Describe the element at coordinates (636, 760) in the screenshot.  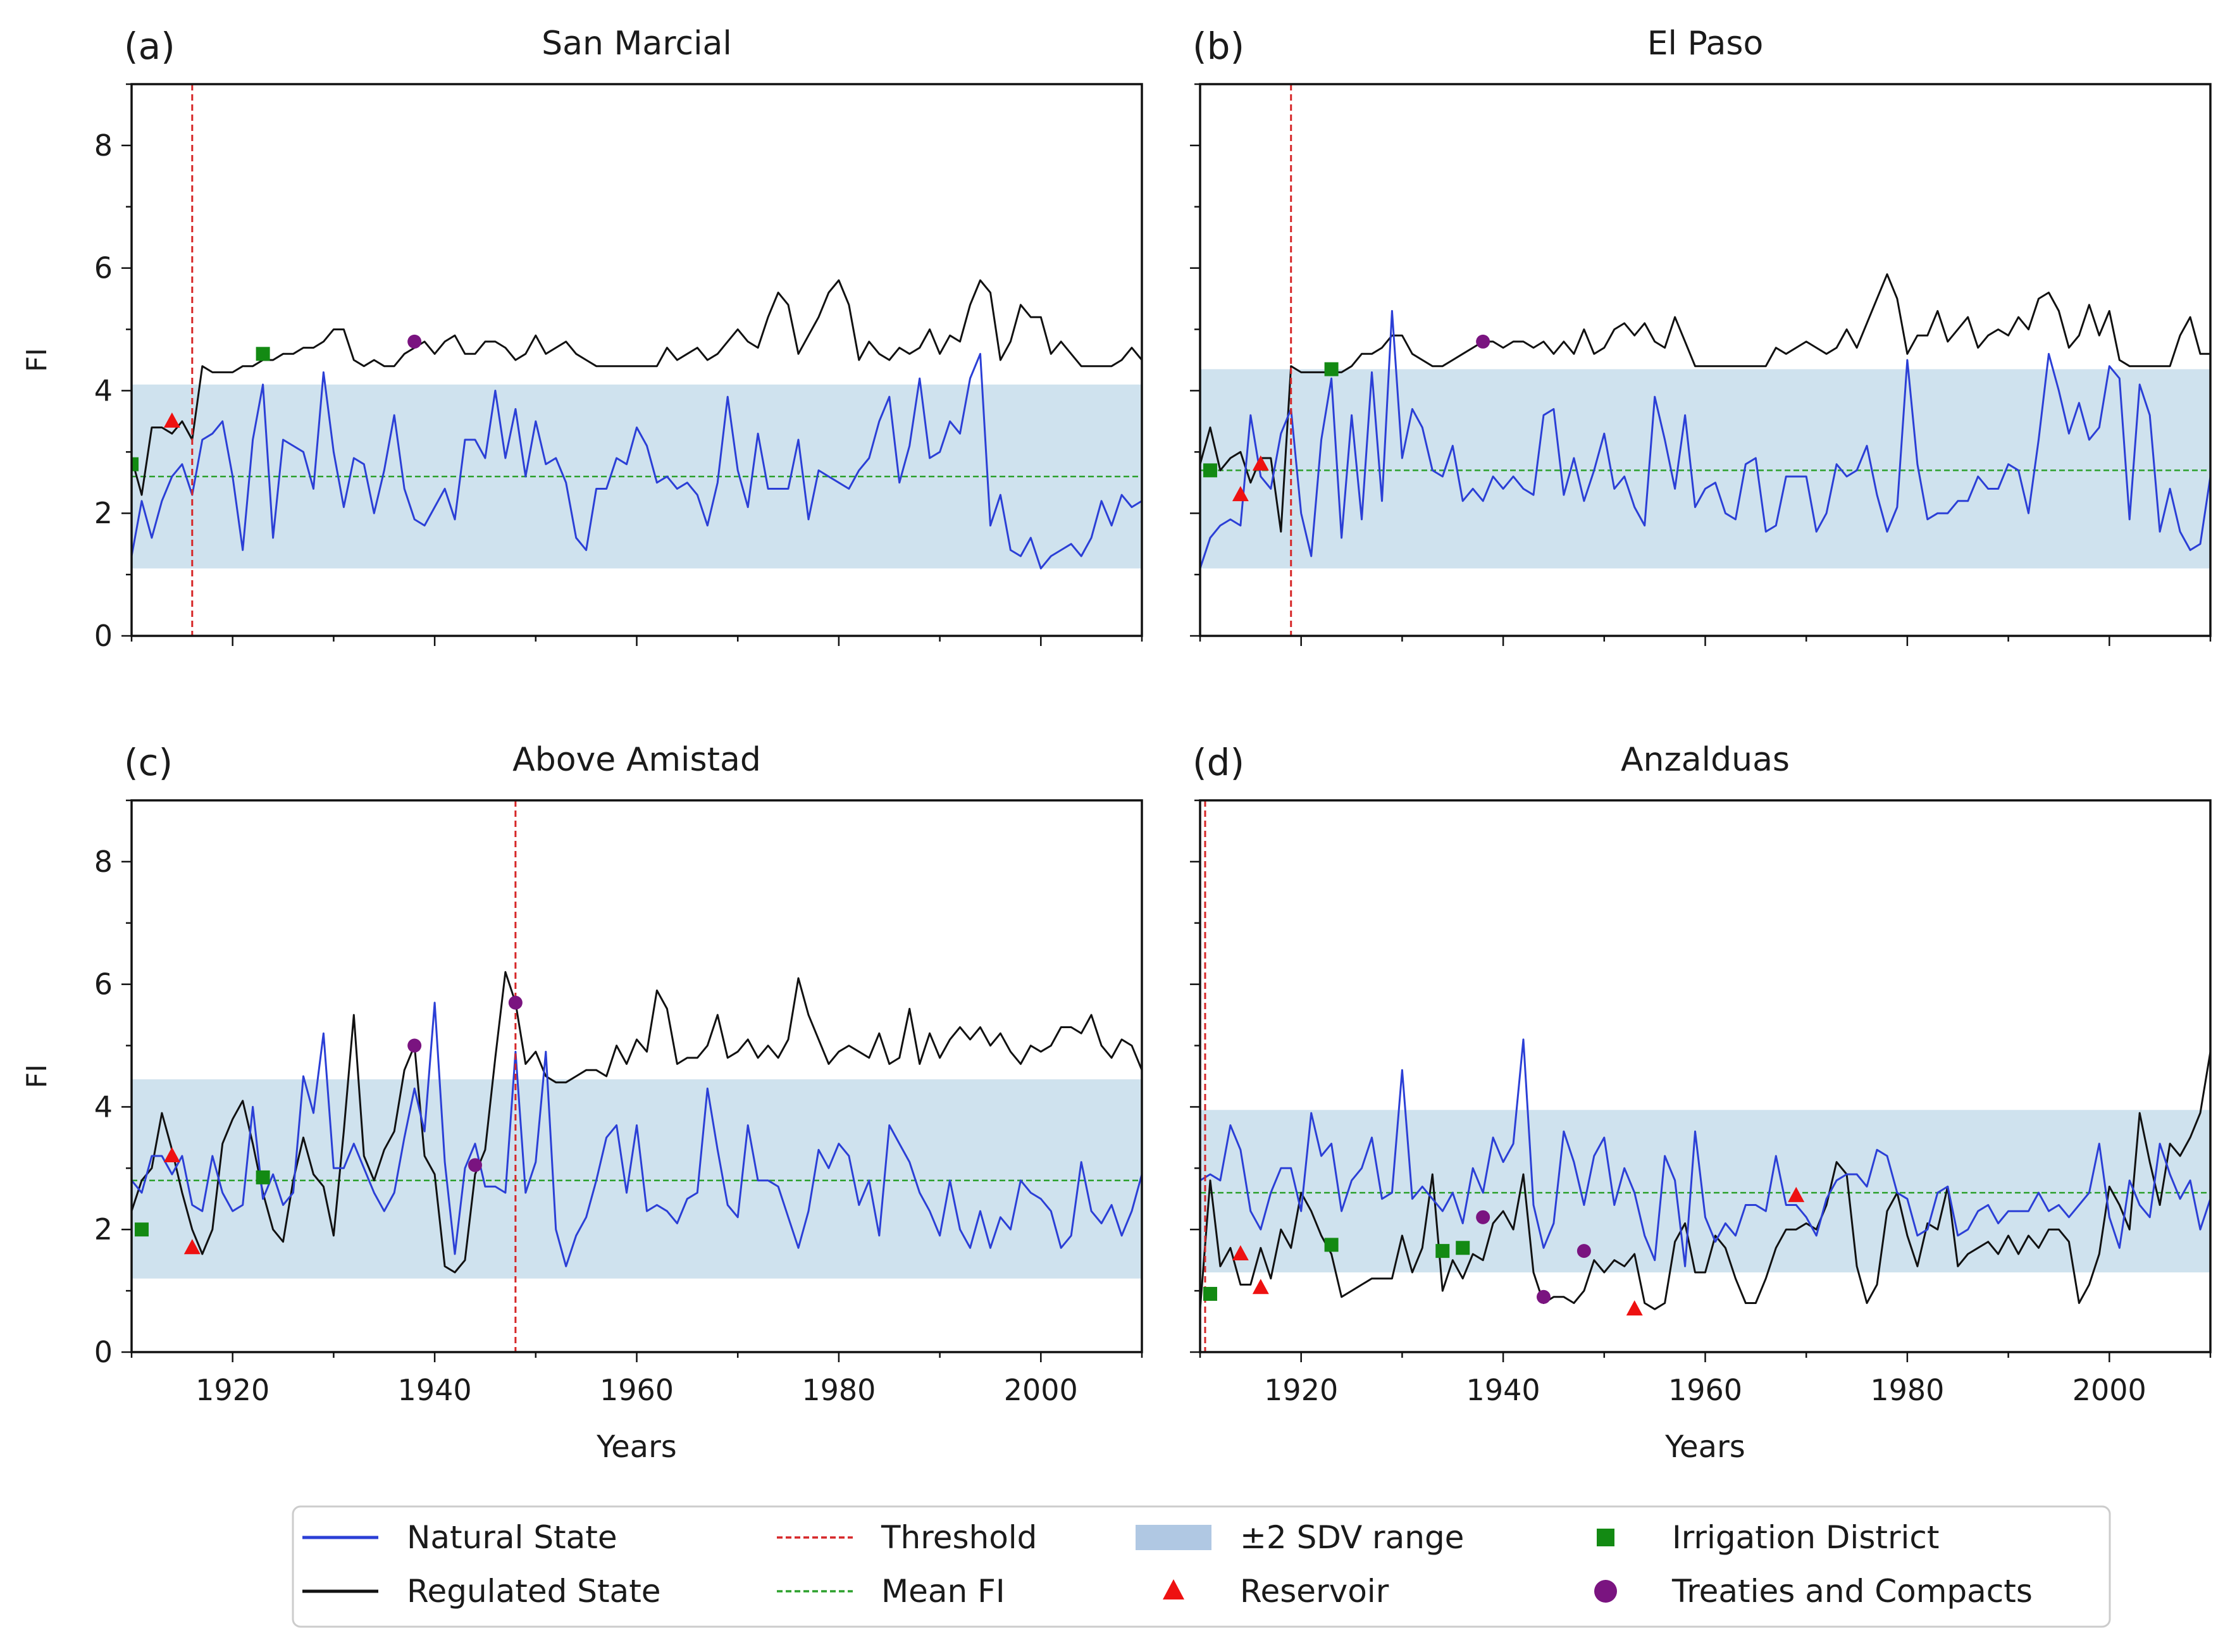
I see `panel-title: Above Amistad` at that location.